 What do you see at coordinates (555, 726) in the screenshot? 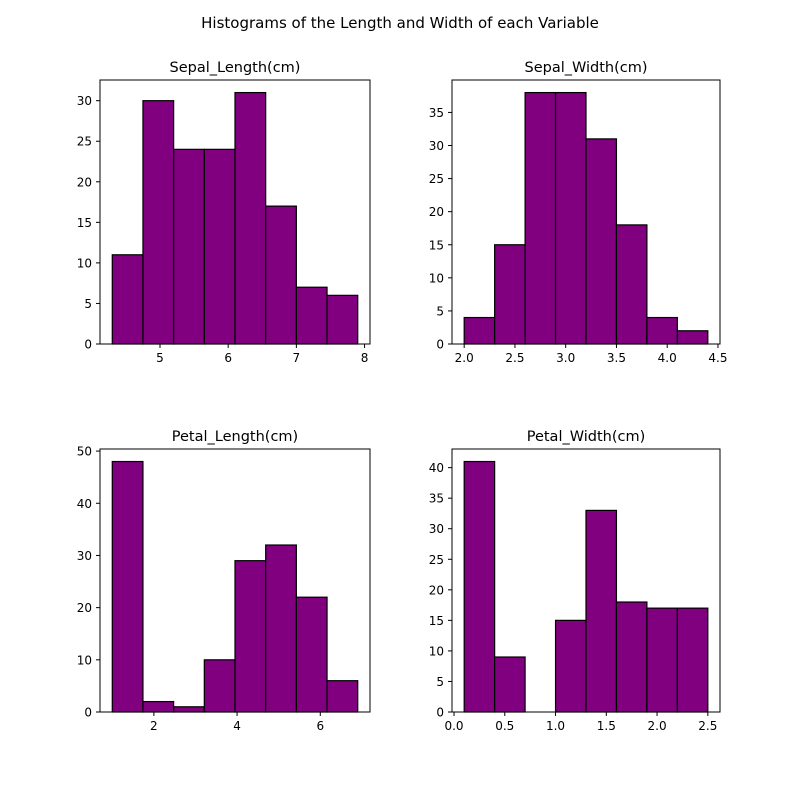
I see `x-tick-label: 1.0` at bounding box center [555, 726].